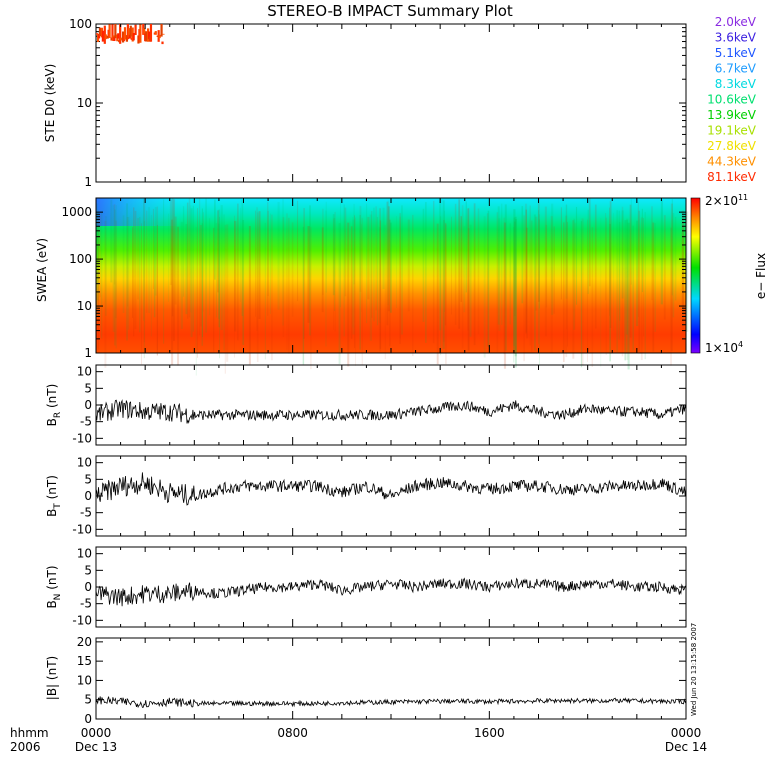  Describe the element at coordinates (726, 200) in the screenshot. I see `colorbar-max-label: 2×10¹¹` at that location.